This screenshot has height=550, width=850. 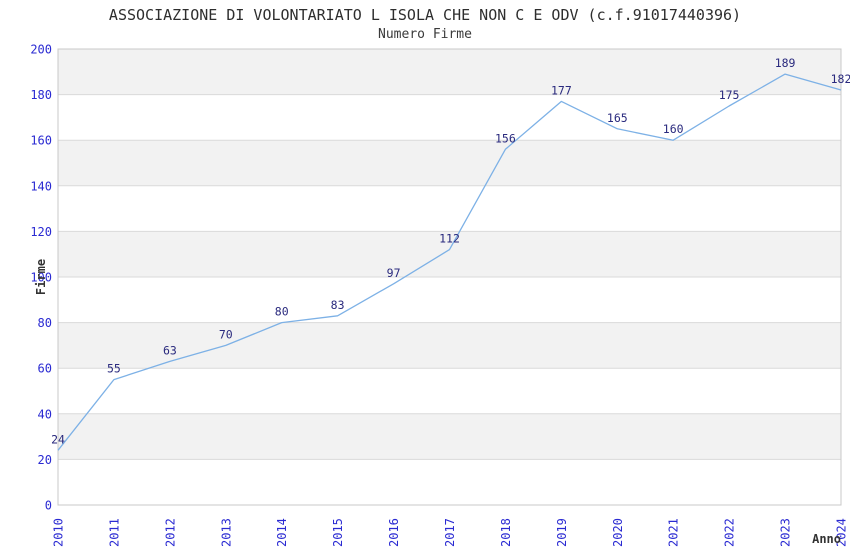 What do you see at coordinates (45, 369) in the screenshot?
I see `y-tick-label: 60` at bounding box center [45, 369].